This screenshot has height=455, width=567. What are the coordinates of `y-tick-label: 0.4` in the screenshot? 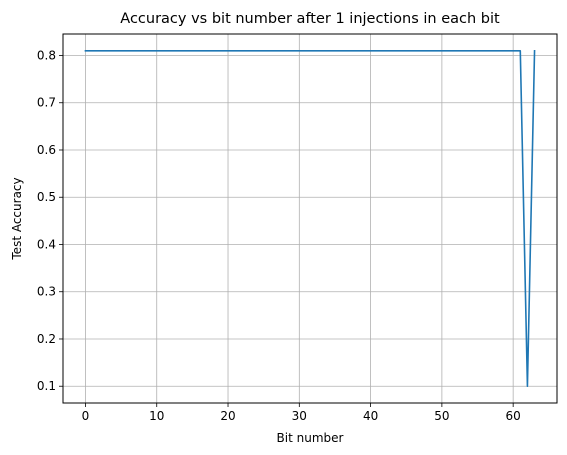 It's located at (46, 244).